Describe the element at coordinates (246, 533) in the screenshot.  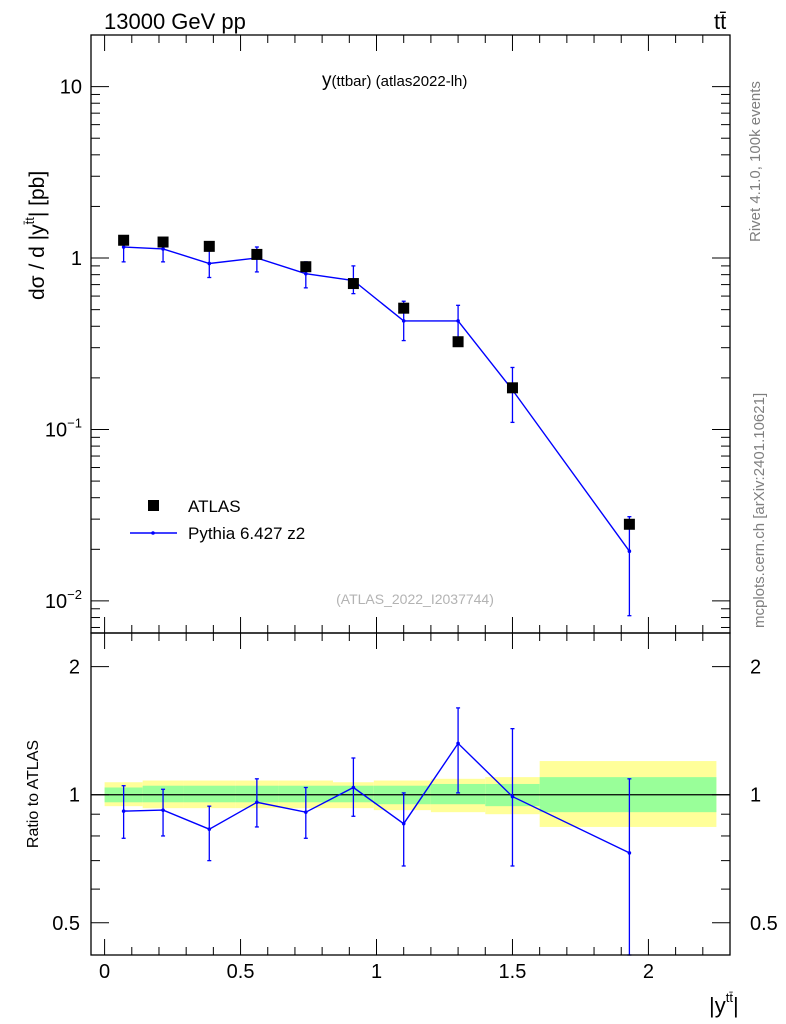
I see `legend-pythia-label: Pythia 6.427 z2` at that location.